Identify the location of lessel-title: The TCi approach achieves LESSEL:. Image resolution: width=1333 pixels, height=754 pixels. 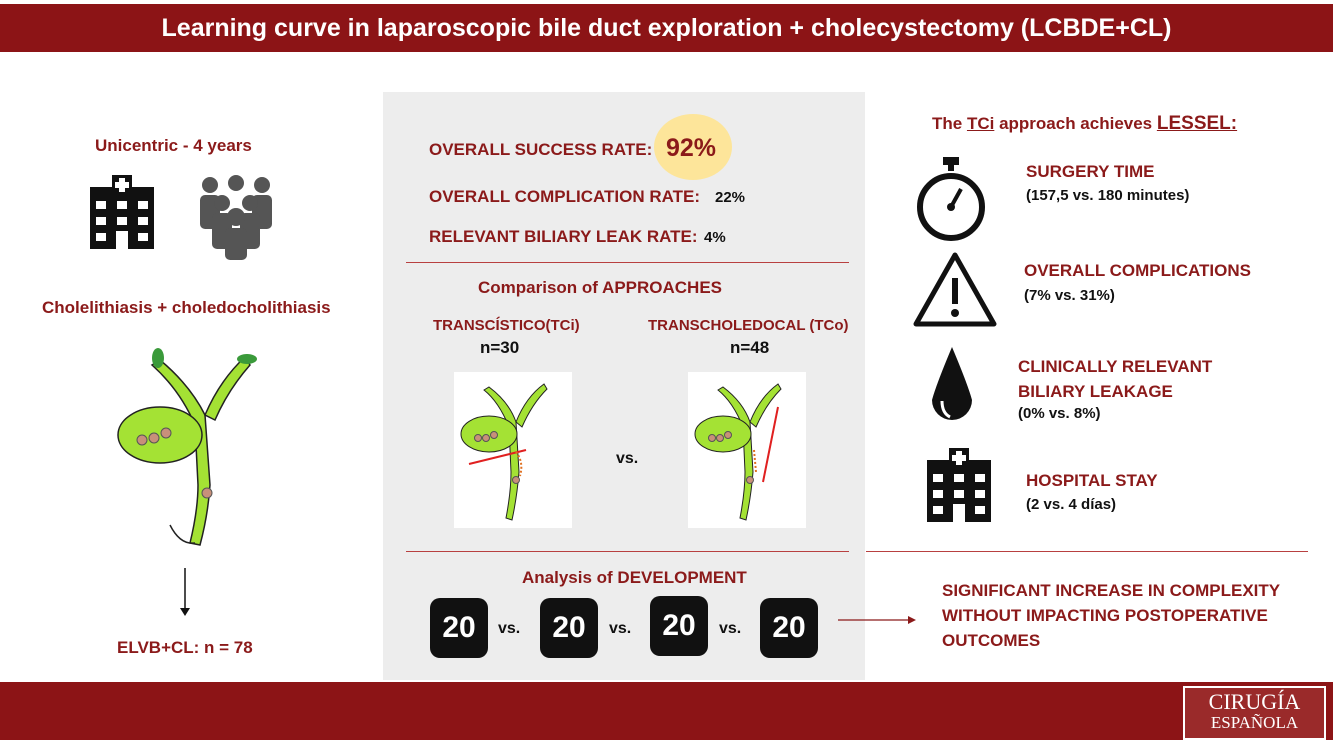
(1085, 123).